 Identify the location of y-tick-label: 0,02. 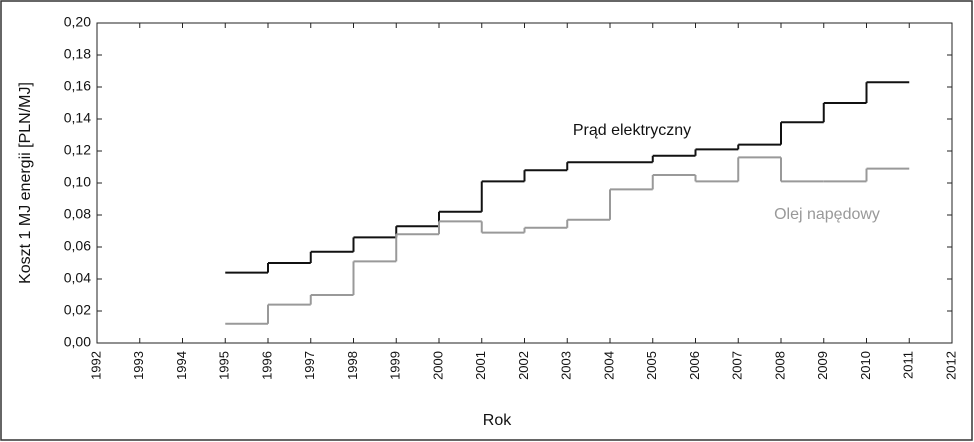
(77, 310).